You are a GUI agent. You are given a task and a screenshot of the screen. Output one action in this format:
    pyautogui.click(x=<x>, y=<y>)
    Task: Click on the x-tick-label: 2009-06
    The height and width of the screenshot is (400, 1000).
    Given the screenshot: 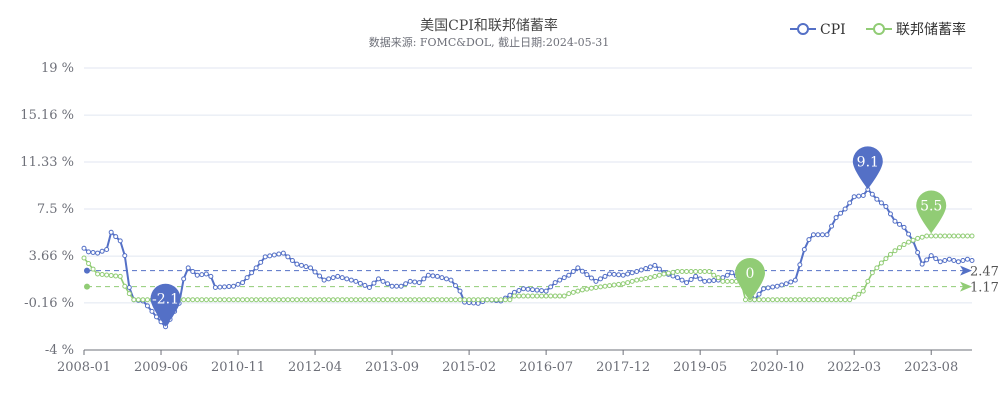 What is the action you would take?
    pyautogui.click(x=161, y=367)
    